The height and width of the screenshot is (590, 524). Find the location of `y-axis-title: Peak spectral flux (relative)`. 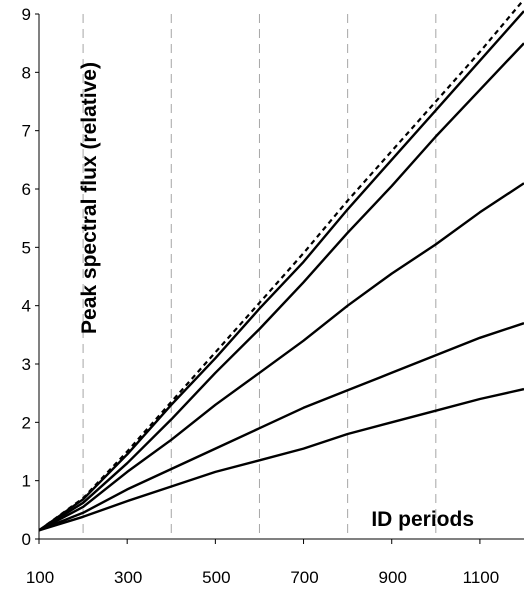

y-axis-title: Peak spectral flux (relative) is located at coordinates (89, 198).